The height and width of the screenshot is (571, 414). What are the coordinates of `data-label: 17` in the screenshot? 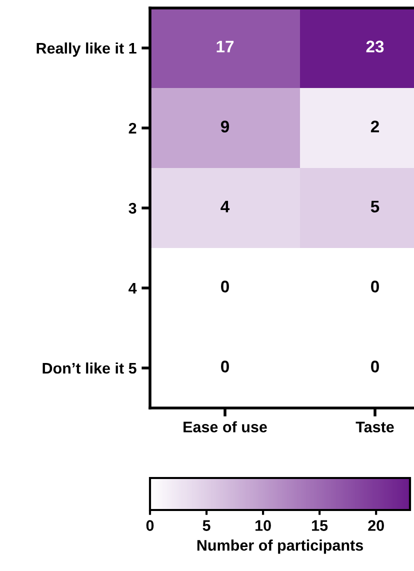 It's located at (225, 46).